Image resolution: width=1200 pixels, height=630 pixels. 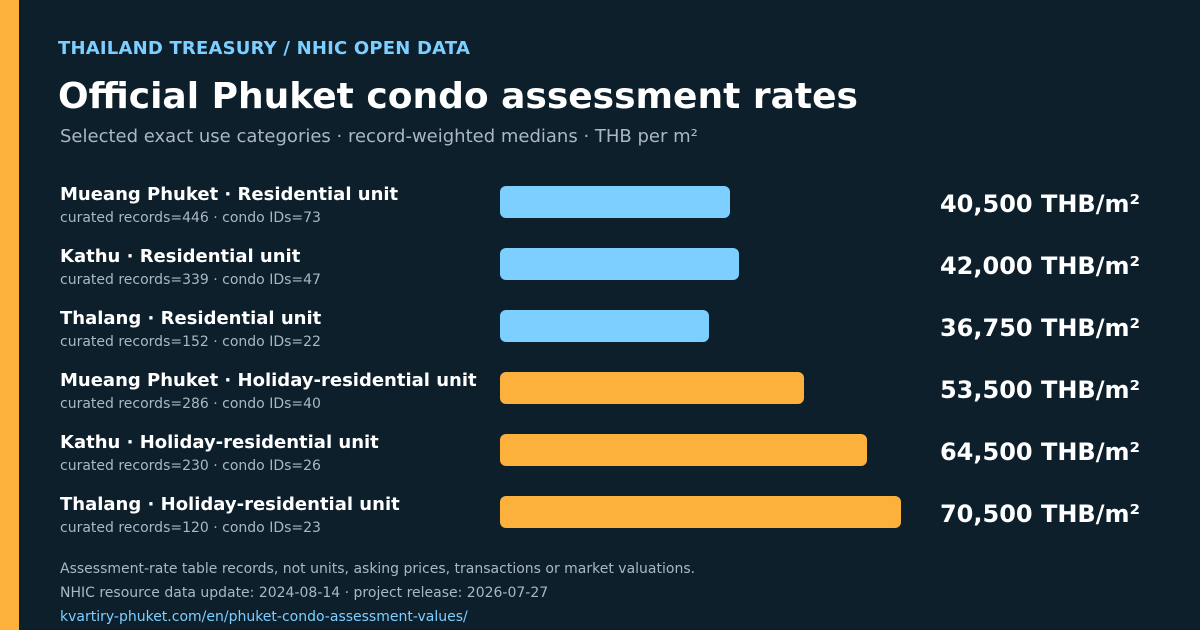 I want to click on category-label: Thalang · Holiday-residential unit, so click(x=230, y=504).